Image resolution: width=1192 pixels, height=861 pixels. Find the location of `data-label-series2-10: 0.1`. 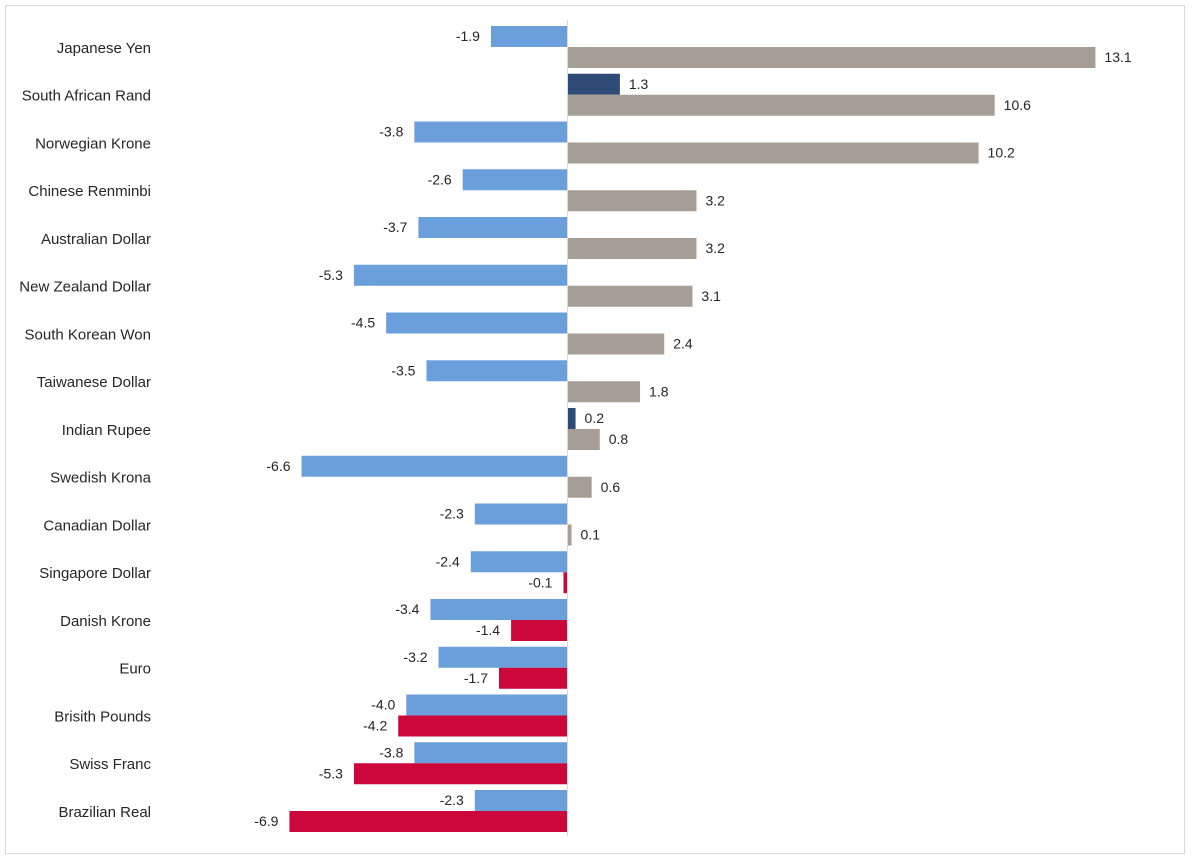

data-label-series2-10: 0.1 is located at coordinates (591, 535).